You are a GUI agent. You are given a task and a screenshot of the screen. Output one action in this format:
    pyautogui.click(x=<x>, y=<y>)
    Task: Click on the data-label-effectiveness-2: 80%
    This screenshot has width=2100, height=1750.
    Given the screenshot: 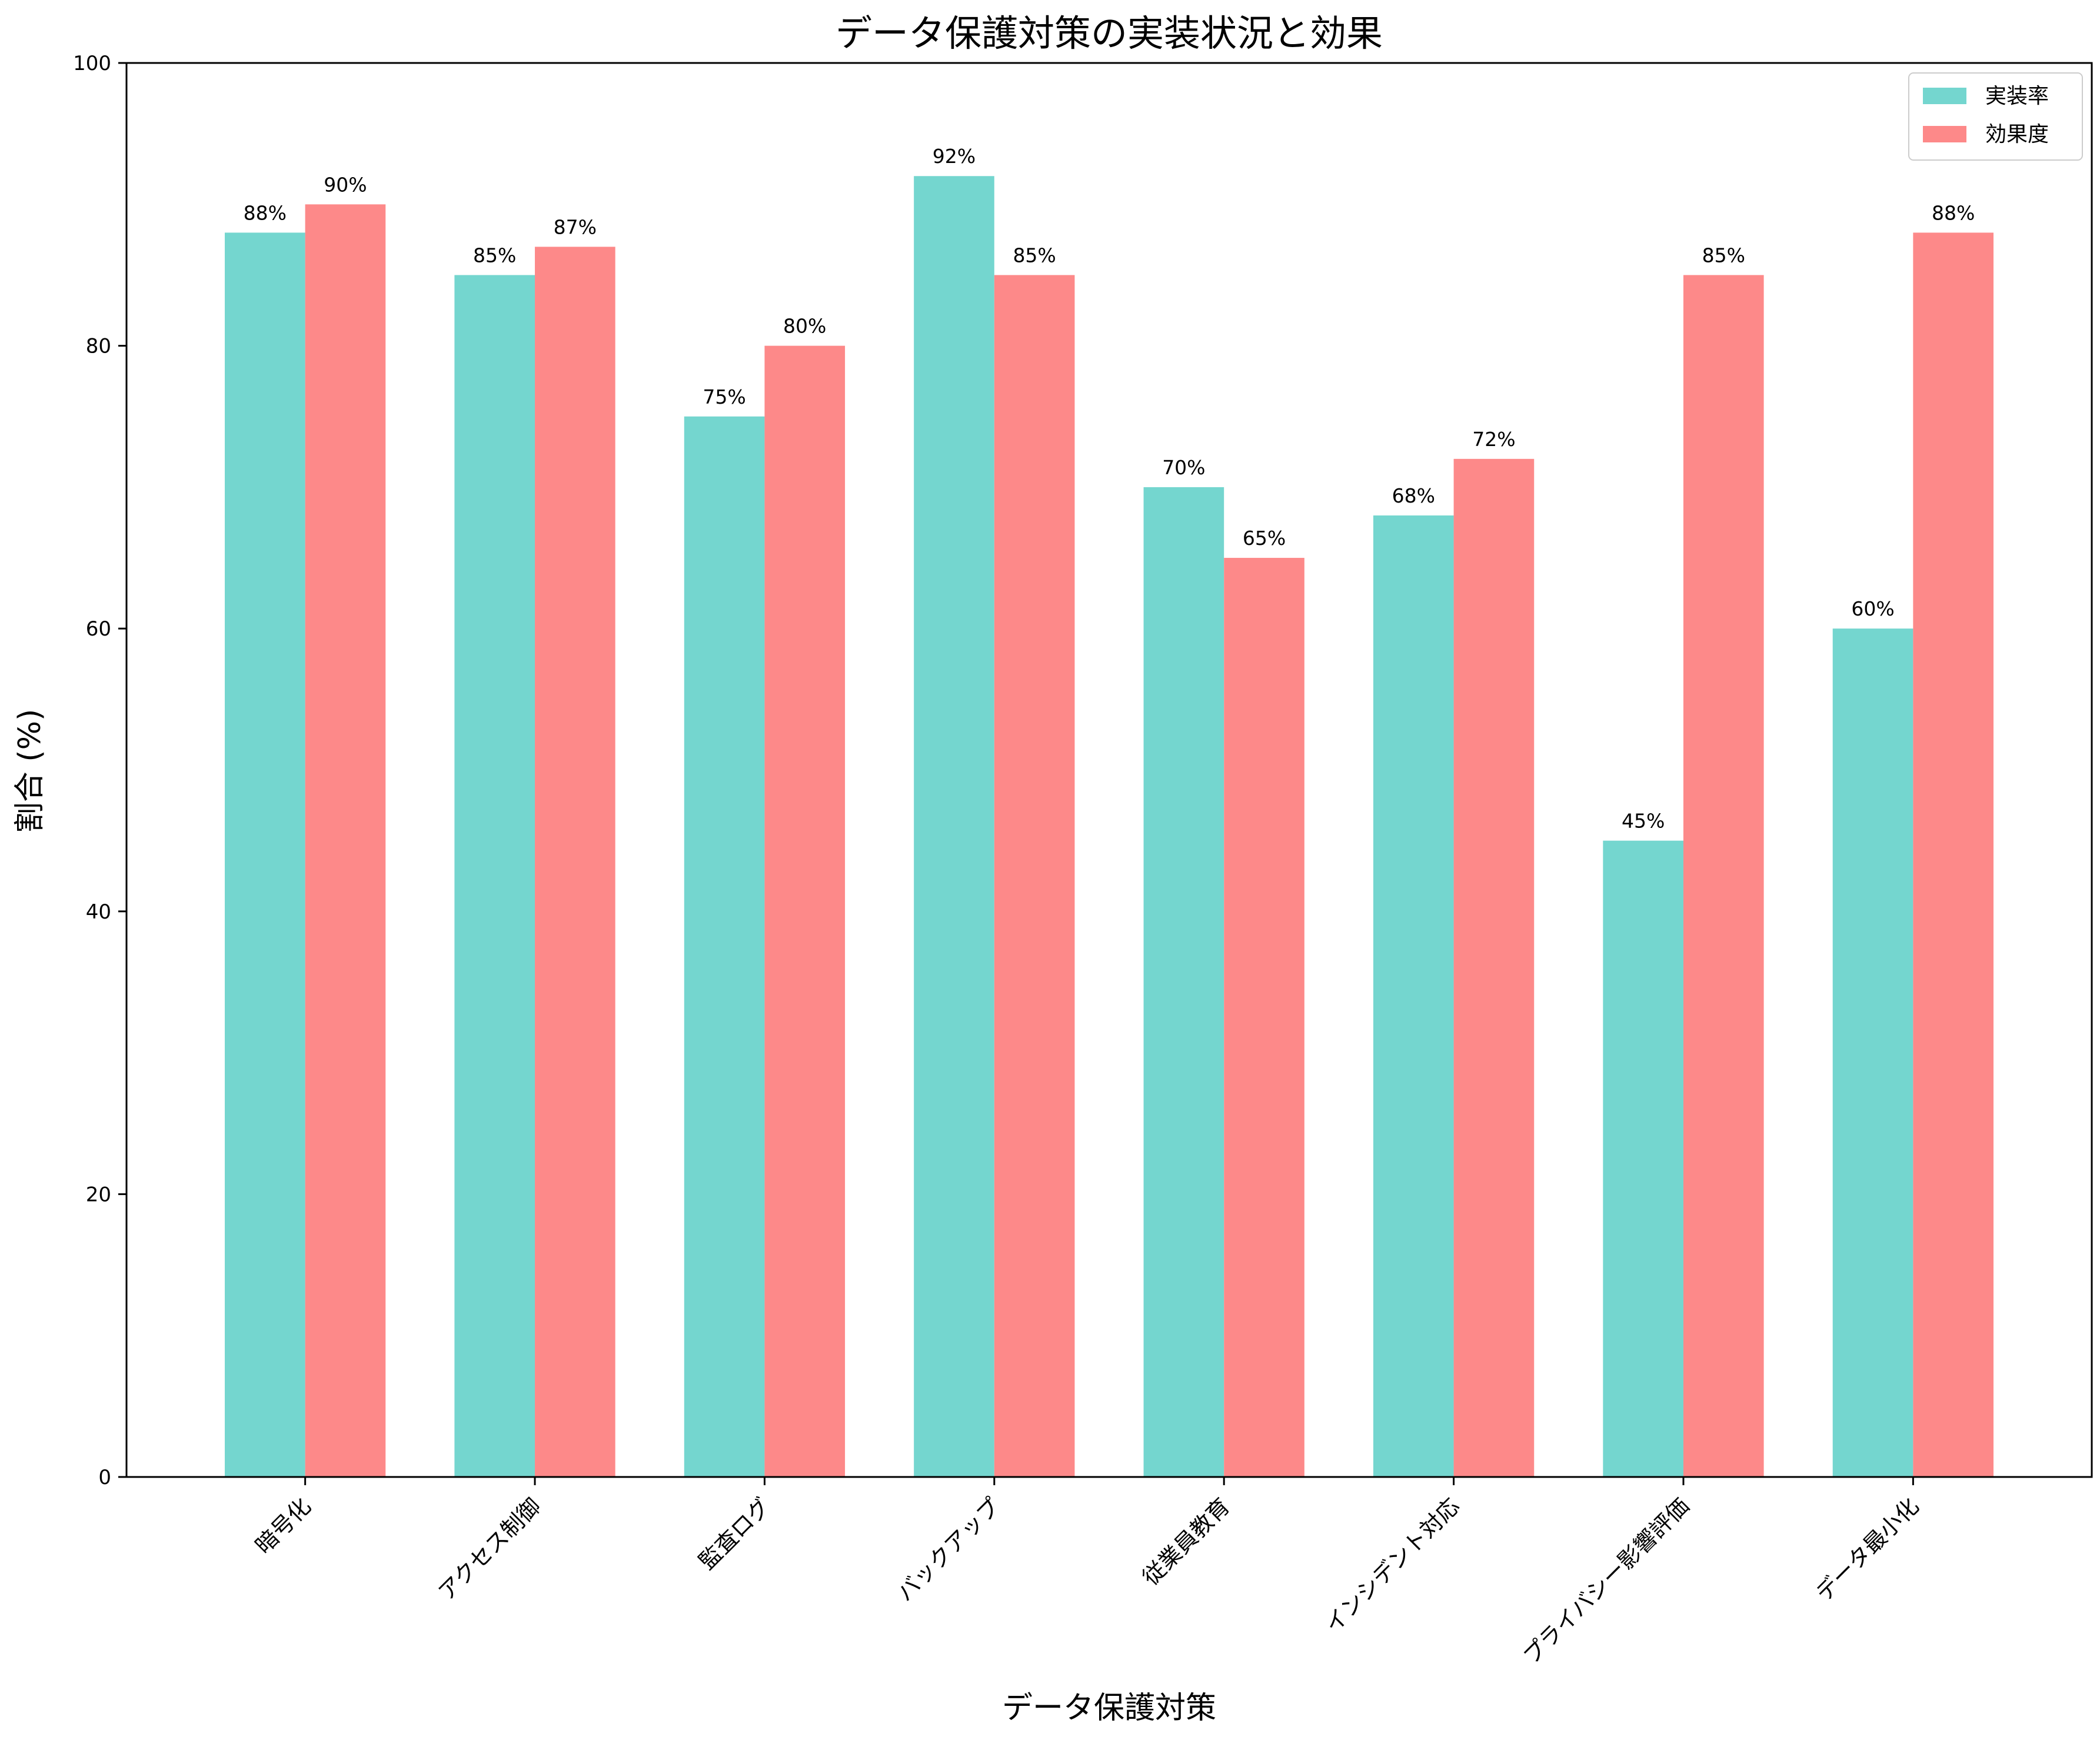 What is the action you would take?
    pyautogui.click(x=804, y=326)
    